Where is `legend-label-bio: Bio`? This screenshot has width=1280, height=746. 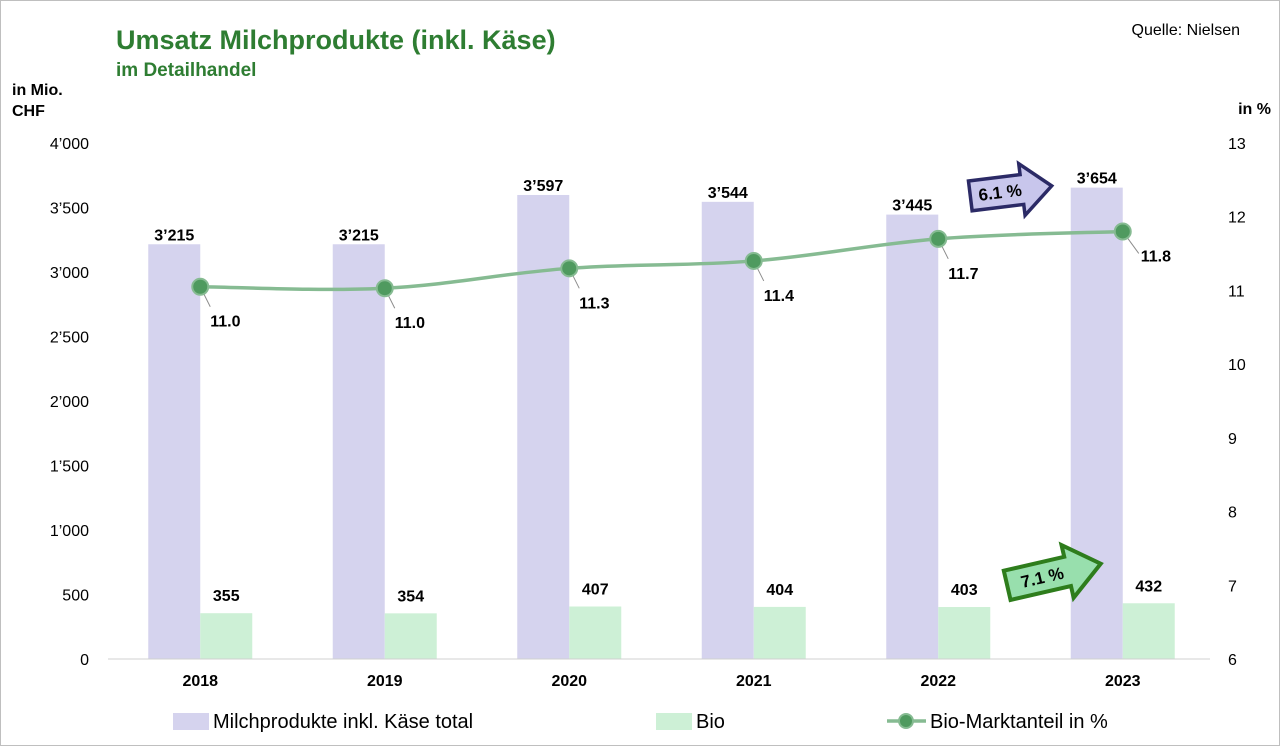
legend-label-bio: Bio is located at coordinates (710, 722).